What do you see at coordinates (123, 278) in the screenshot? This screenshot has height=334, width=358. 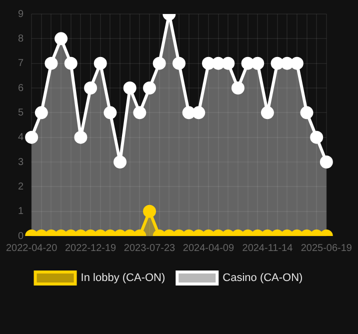 I see `legend-label: In lobby (CA-ON)` at bounding box center [123, 278].